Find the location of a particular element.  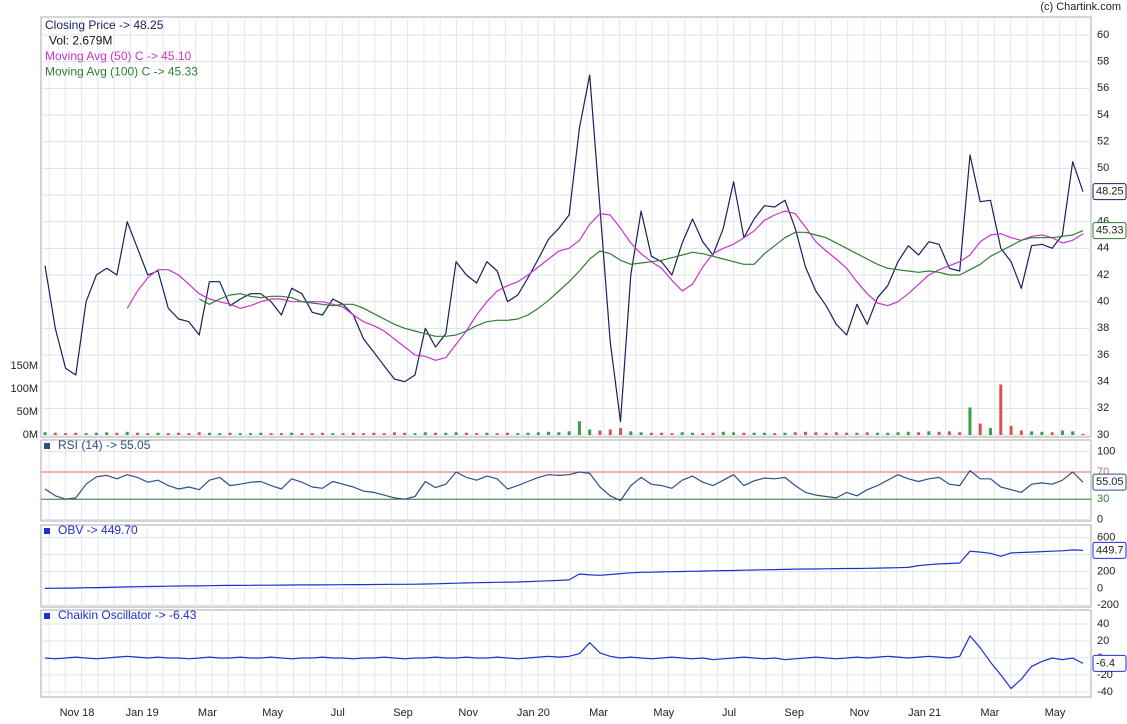

x-tick-label: Sep is located at coordinates (794, 713).